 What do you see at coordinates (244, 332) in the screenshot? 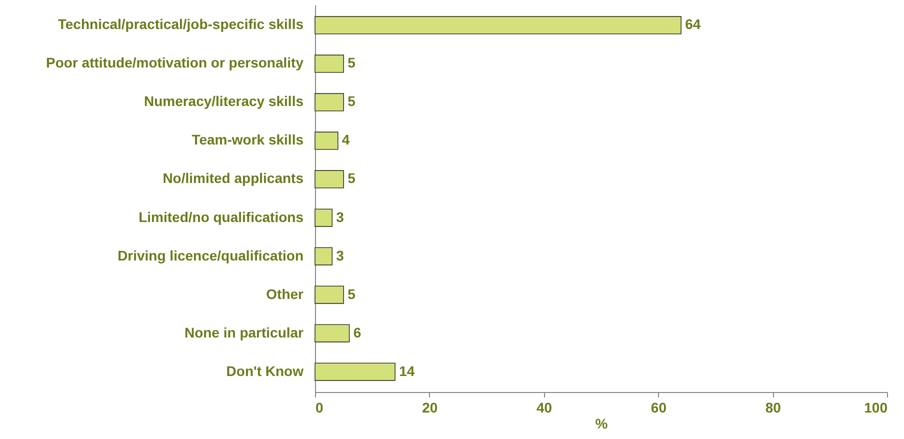
I see `y-tick-label: None in particular` at bounding box center [244, 332].